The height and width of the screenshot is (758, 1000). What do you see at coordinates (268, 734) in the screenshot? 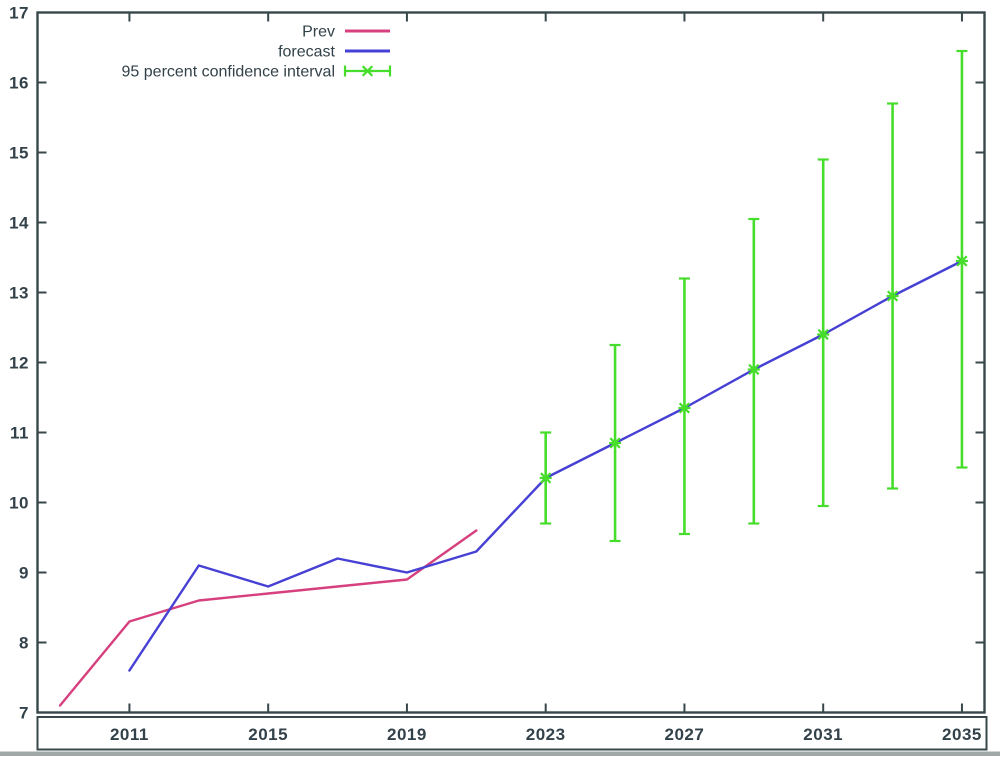
I see `x-tick-label: 2015` at bounding box center [268, 734].